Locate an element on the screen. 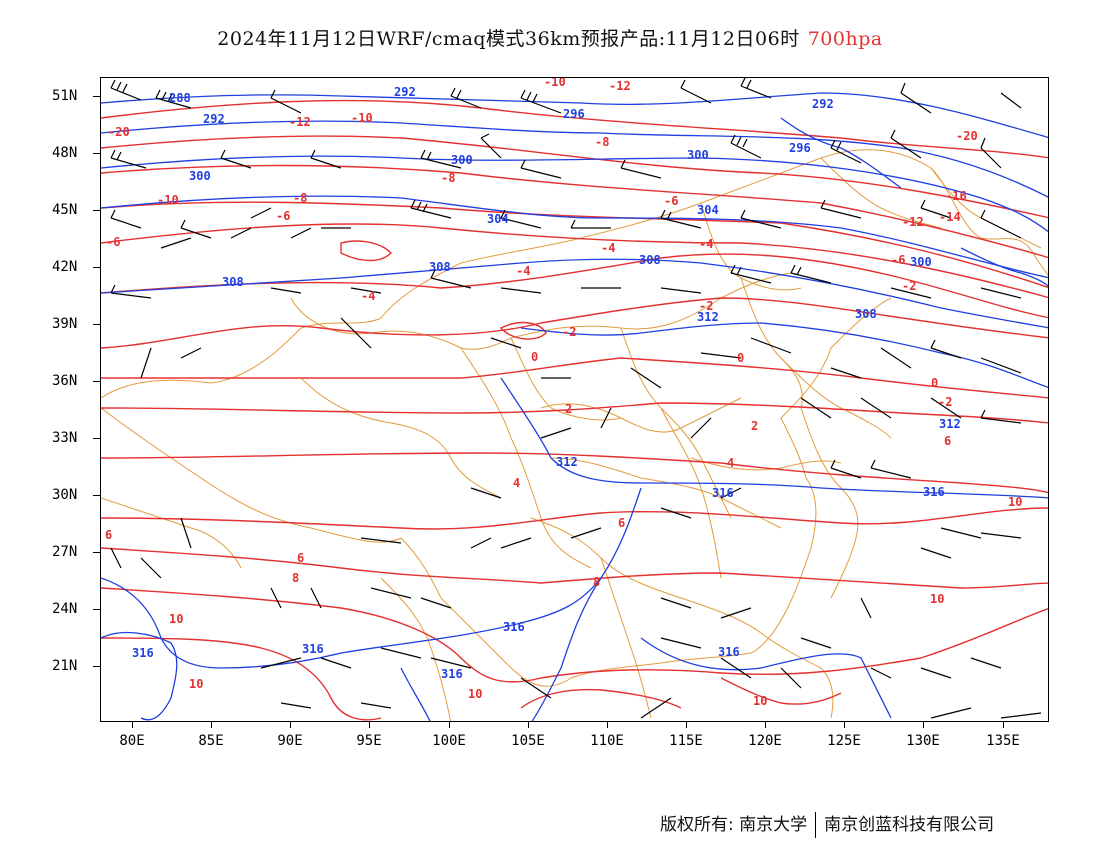 The width and height of the screenshot is (1100, 850). lon-label-125e: 125E is located at coordinates (844, 741).